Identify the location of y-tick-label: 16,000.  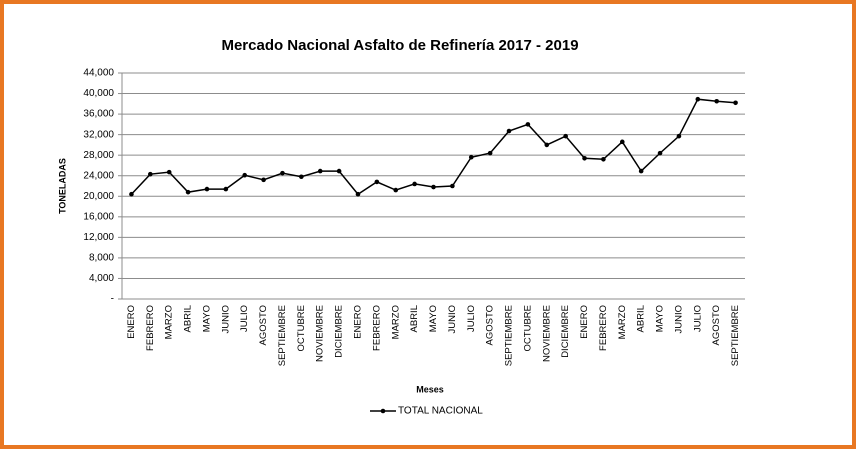
(98, 216).